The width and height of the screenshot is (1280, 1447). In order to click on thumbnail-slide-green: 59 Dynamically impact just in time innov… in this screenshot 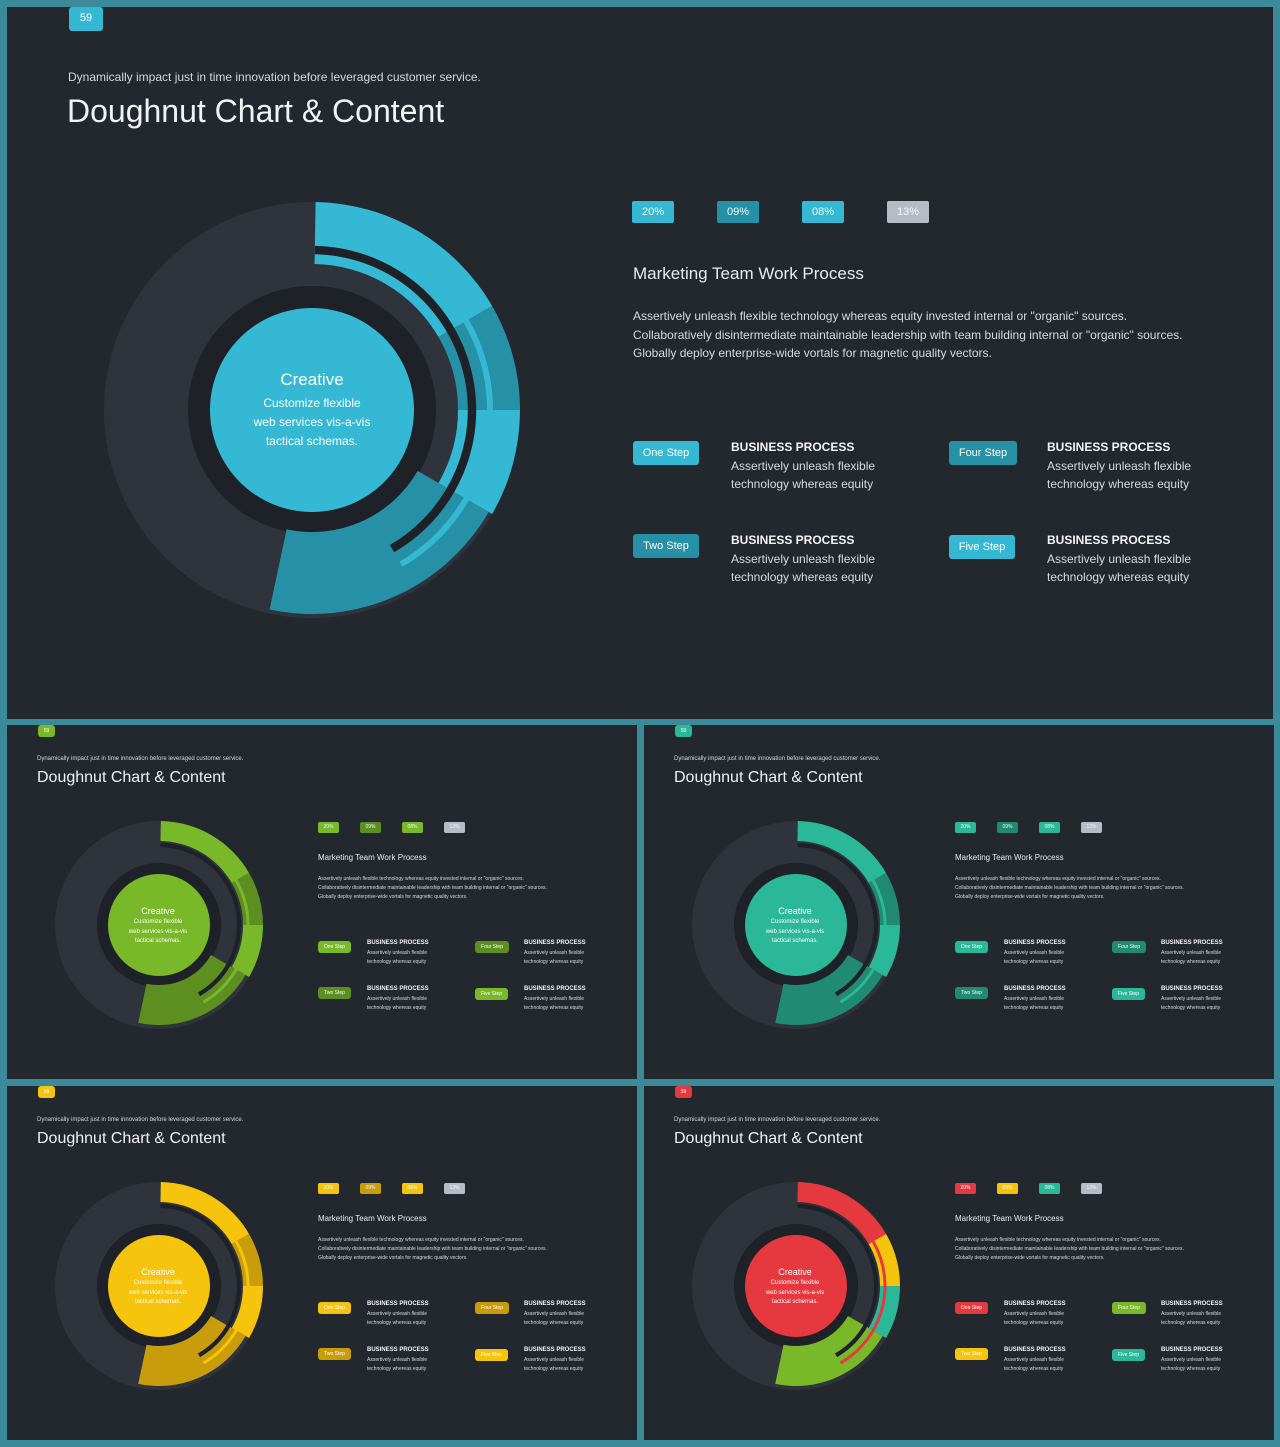, I will do `click(322, 902)`.